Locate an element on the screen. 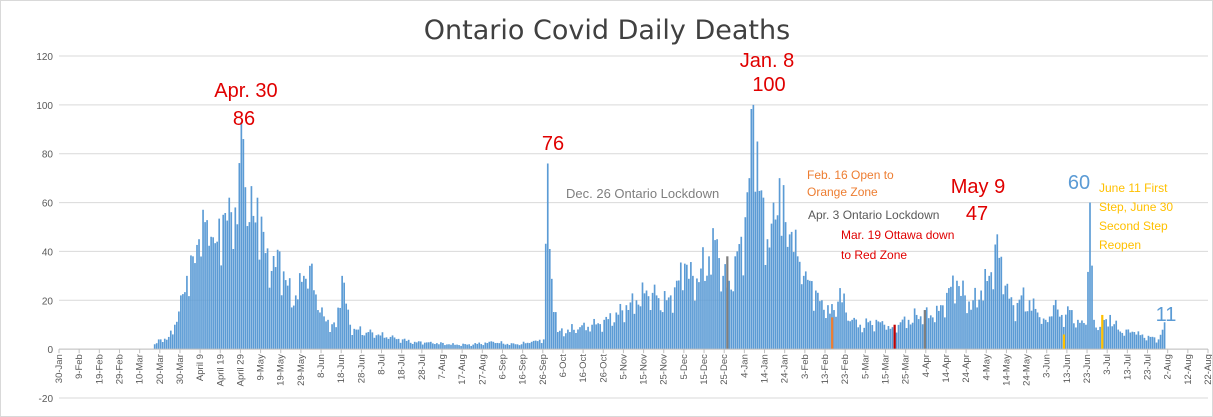 The height and width of the screenshot is (417, 1213). y-tick-label: 40 is located at coordinates (48, 252).